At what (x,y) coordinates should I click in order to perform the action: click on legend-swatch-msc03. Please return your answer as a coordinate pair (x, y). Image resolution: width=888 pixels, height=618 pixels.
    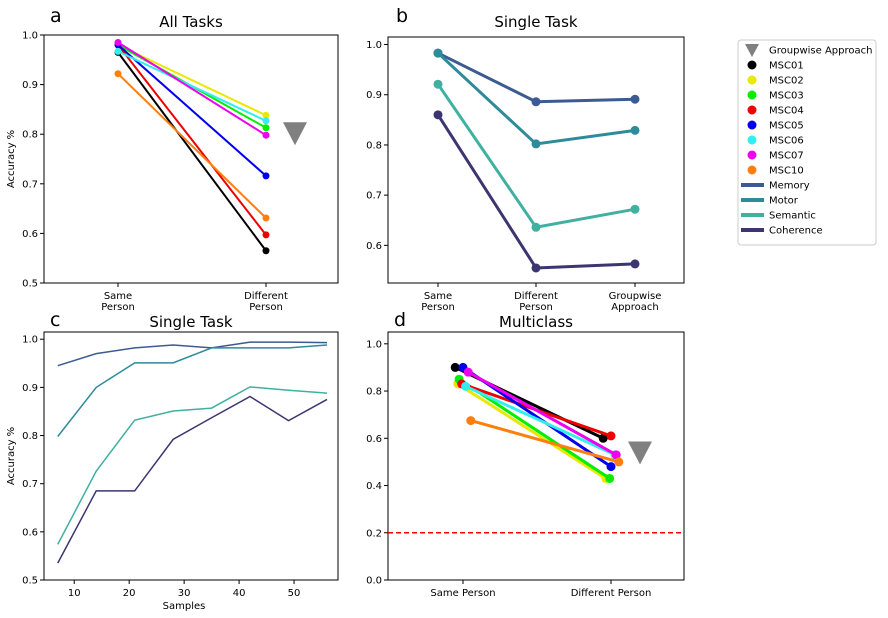
    Looking at the image, I should click on (752, 95).